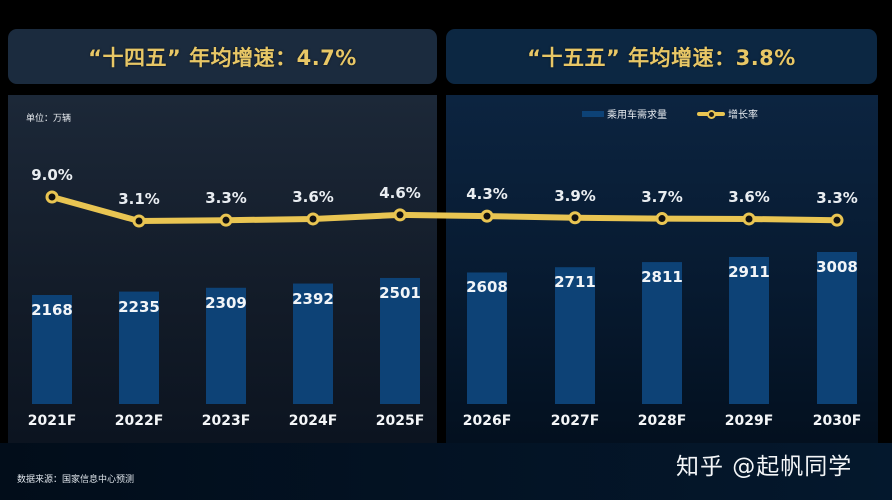 This screenshot has height=500, width=892. Describe the element at coordinates (226, 302) in the screenshot. I see `bar-value-label: 2309` at that location.